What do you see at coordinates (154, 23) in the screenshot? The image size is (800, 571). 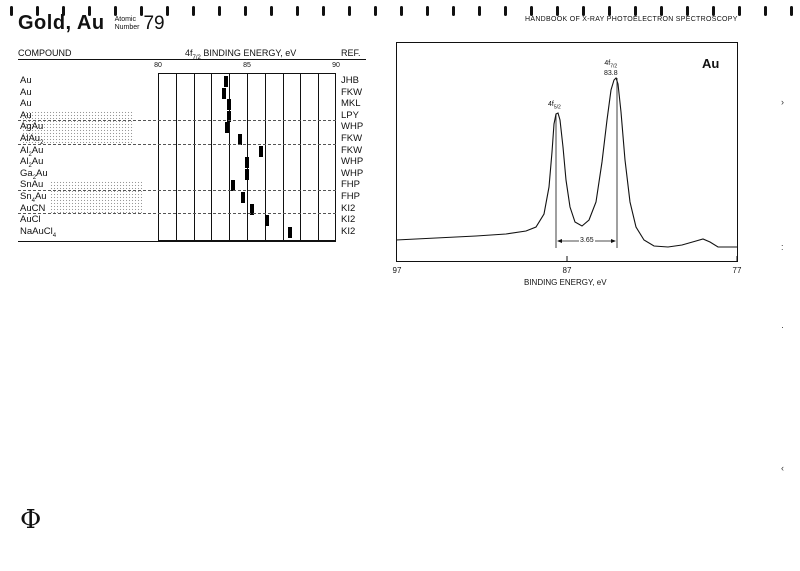 I see `atomic-number: 79` at bounding box center [154, 23].